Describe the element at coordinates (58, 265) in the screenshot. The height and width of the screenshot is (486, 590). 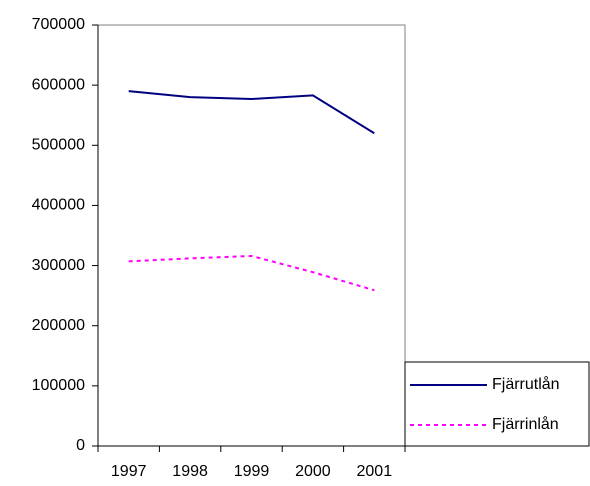
I see `y-tick-label: 300000` at that location.